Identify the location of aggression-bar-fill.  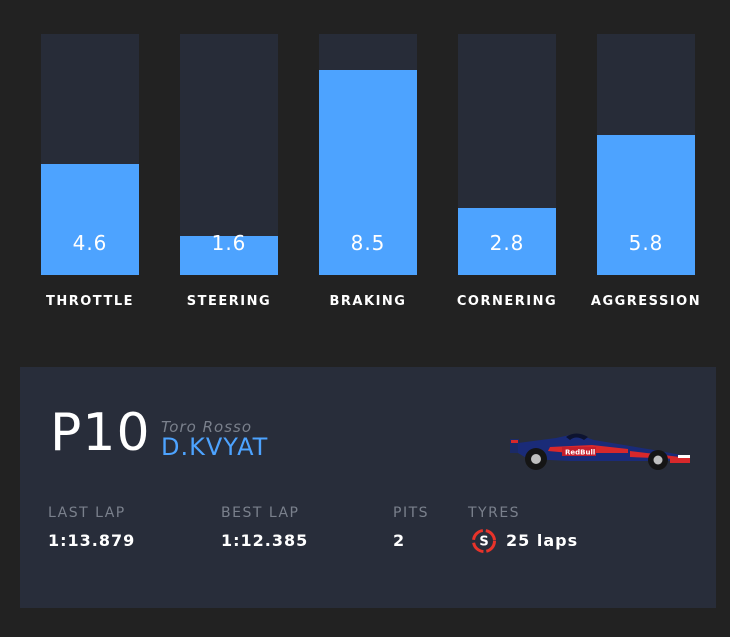
(646, 205).